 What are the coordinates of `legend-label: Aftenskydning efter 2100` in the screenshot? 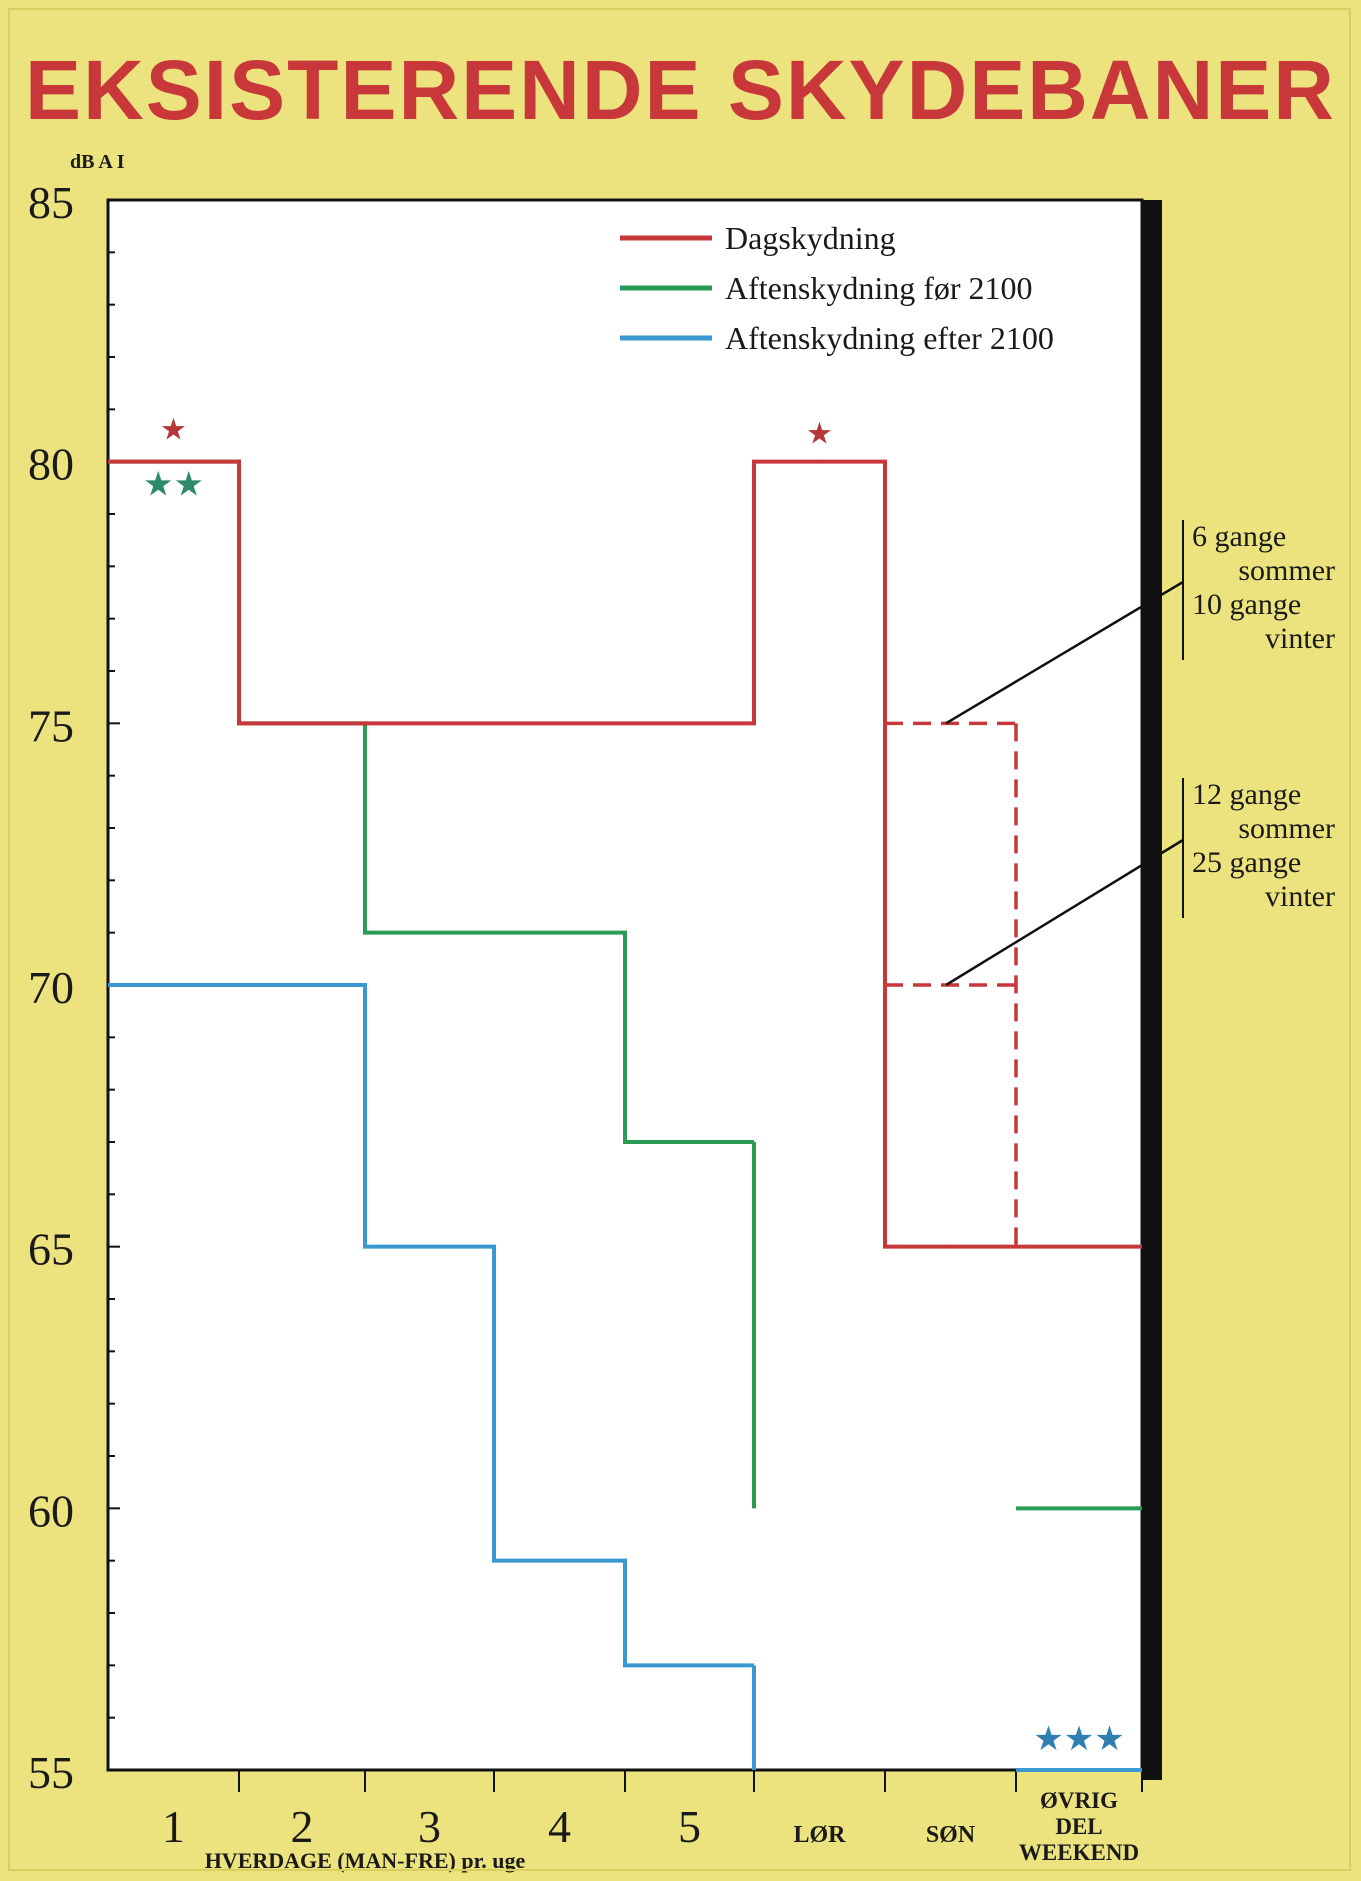 It's located at (889, 338).